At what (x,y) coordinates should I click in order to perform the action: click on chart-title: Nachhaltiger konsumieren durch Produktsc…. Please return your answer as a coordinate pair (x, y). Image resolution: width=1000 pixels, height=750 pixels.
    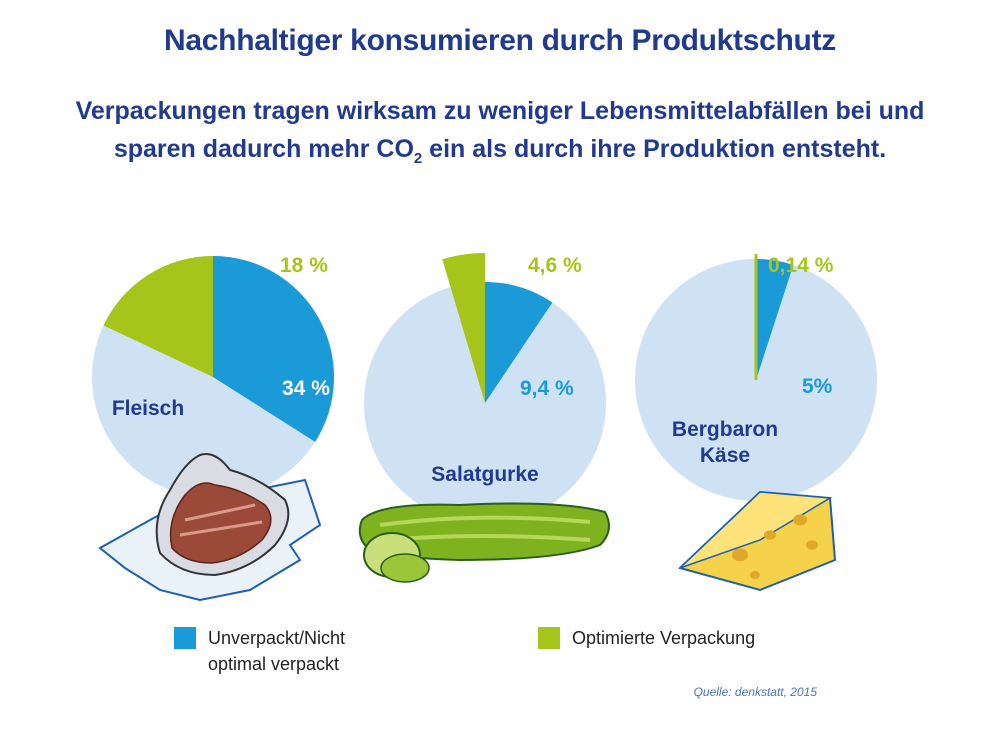
    Looking at the image, I should click on (500, 40).